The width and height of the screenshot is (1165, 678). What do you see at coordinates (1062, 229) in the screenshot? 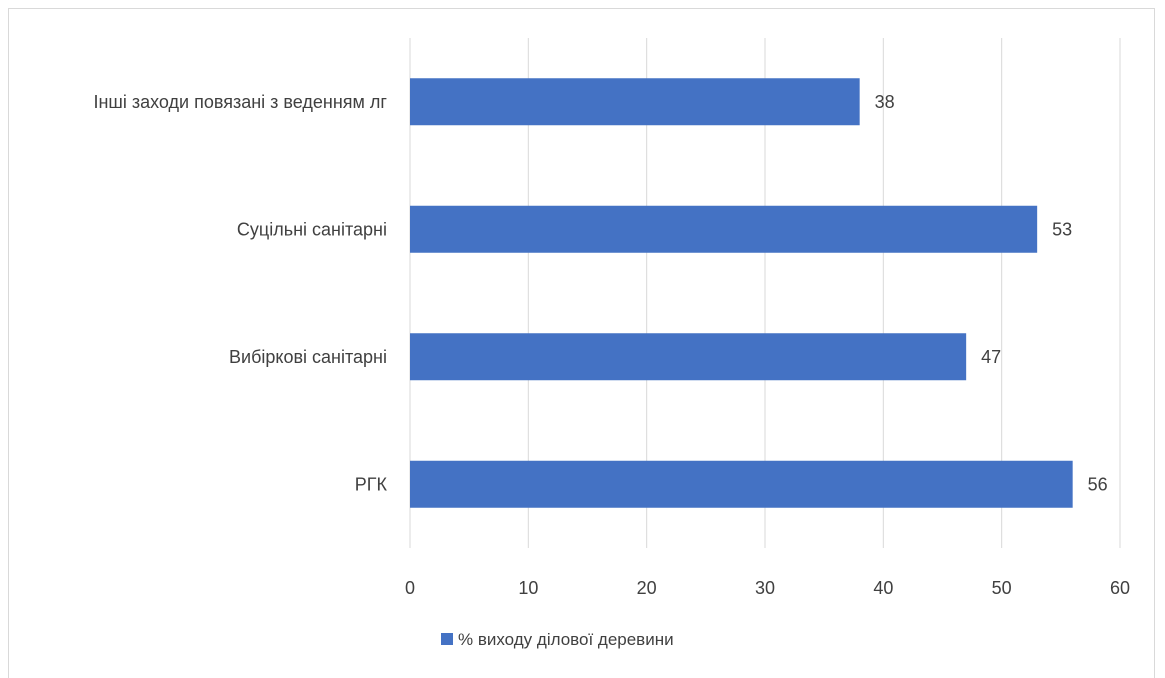
I see `data-label: 53` at bounding box center [1062, 229].